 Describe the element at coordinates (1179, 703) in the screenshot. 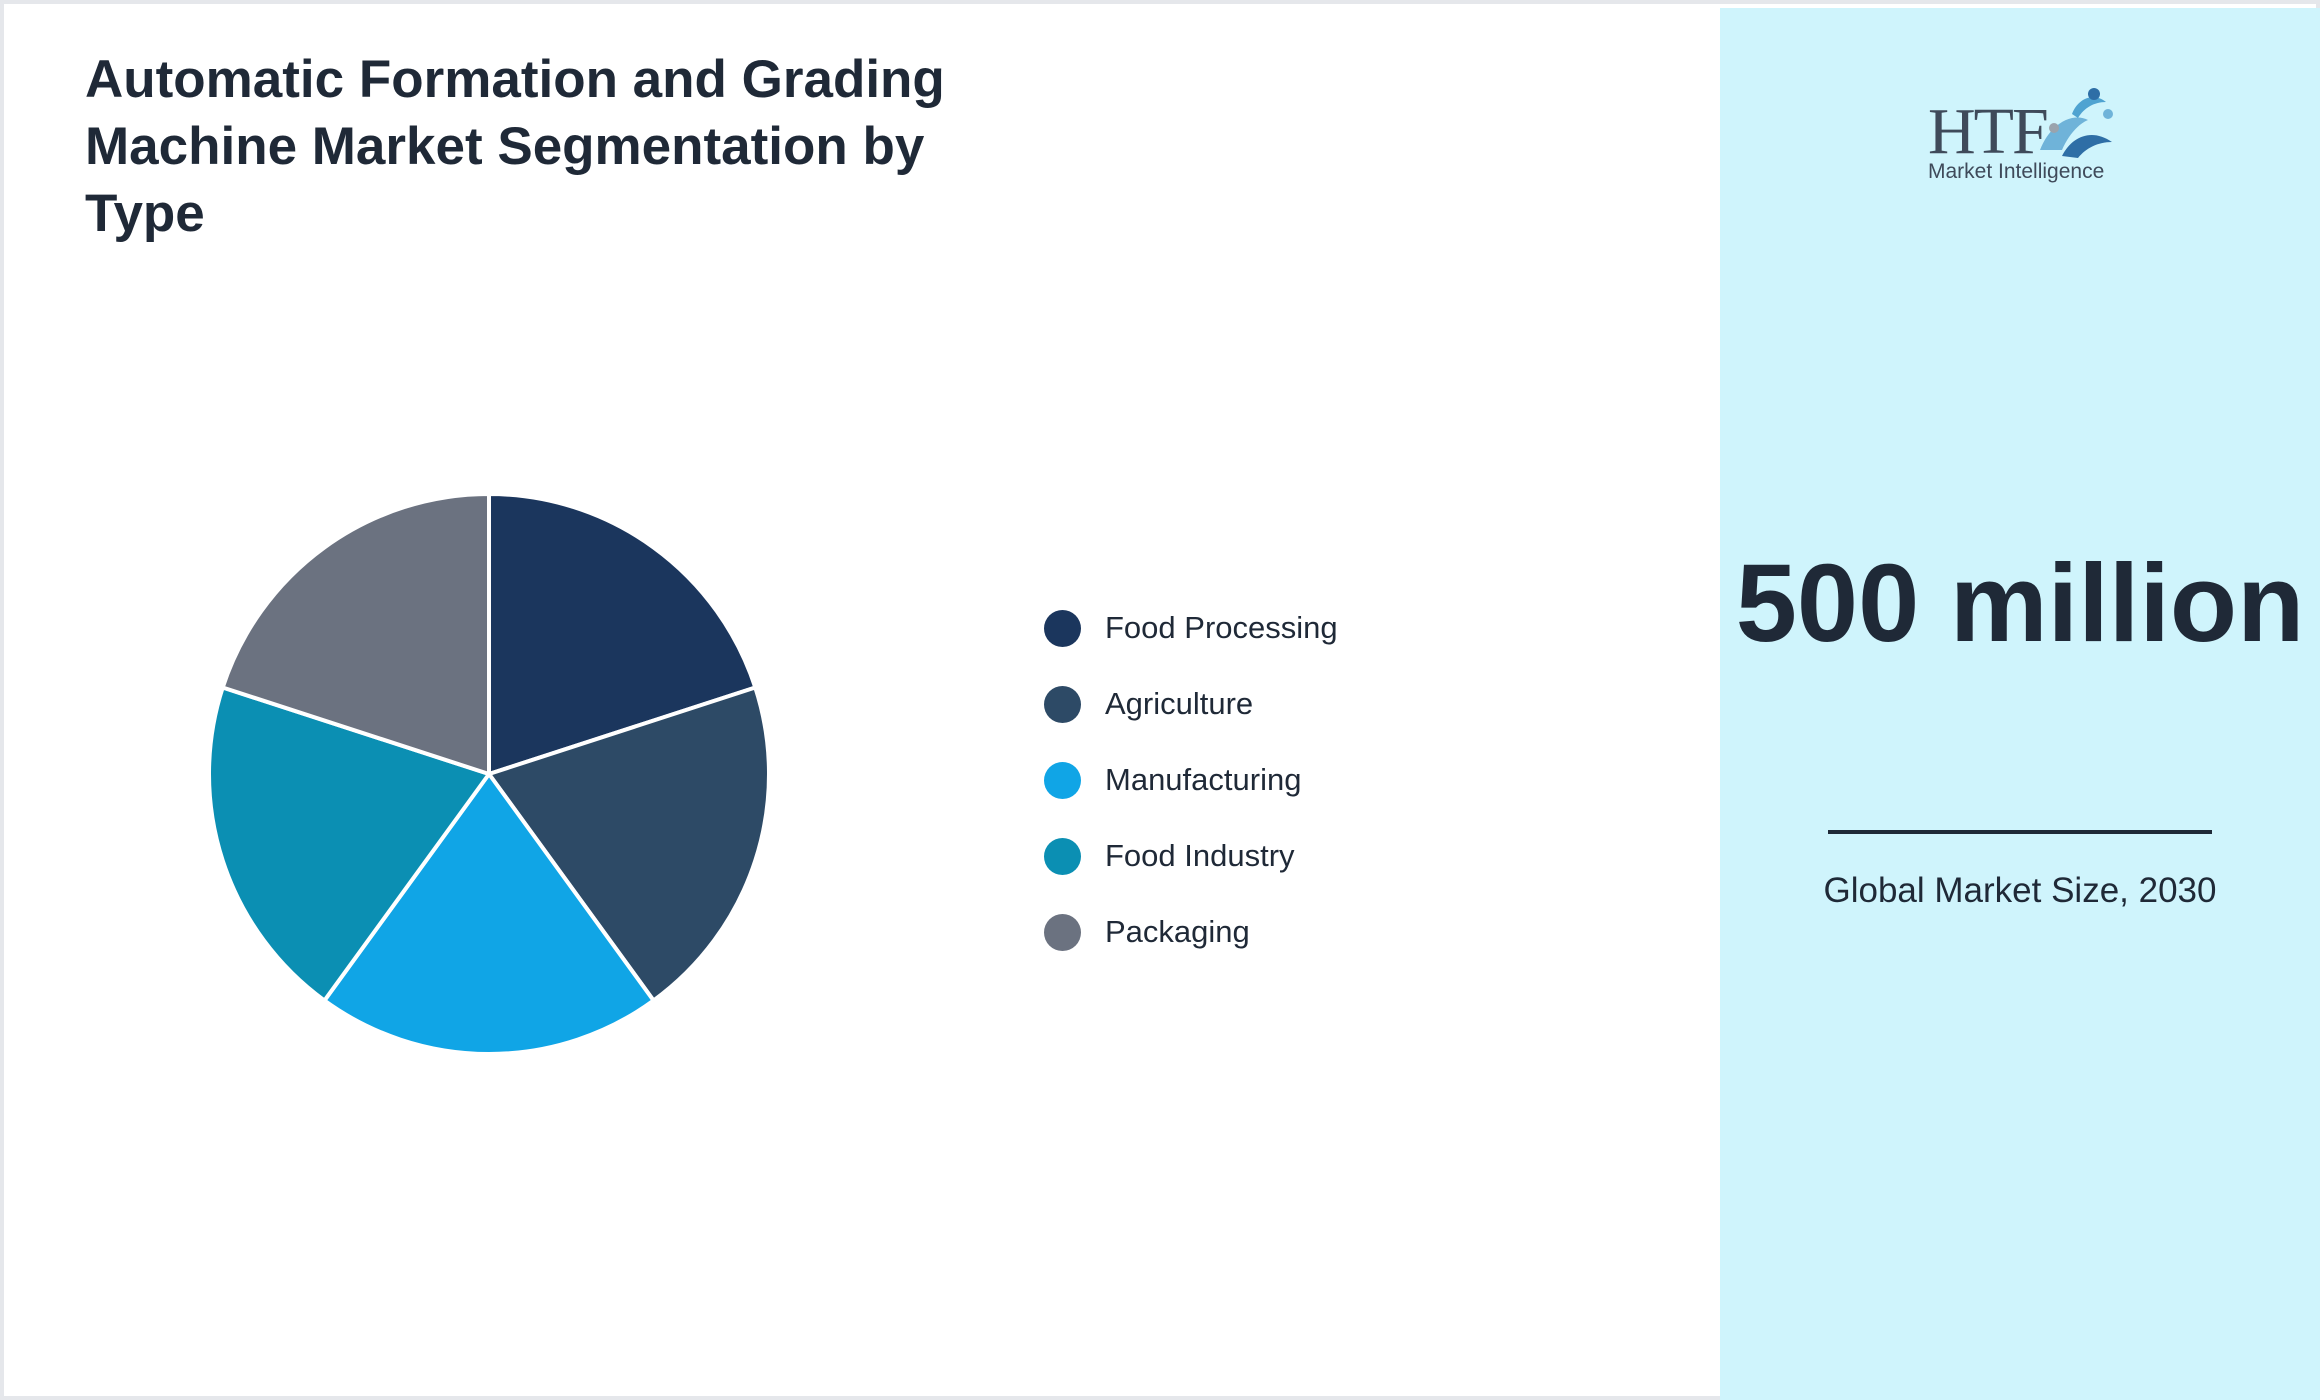

I see `legend-label: Agriculture` at that location.